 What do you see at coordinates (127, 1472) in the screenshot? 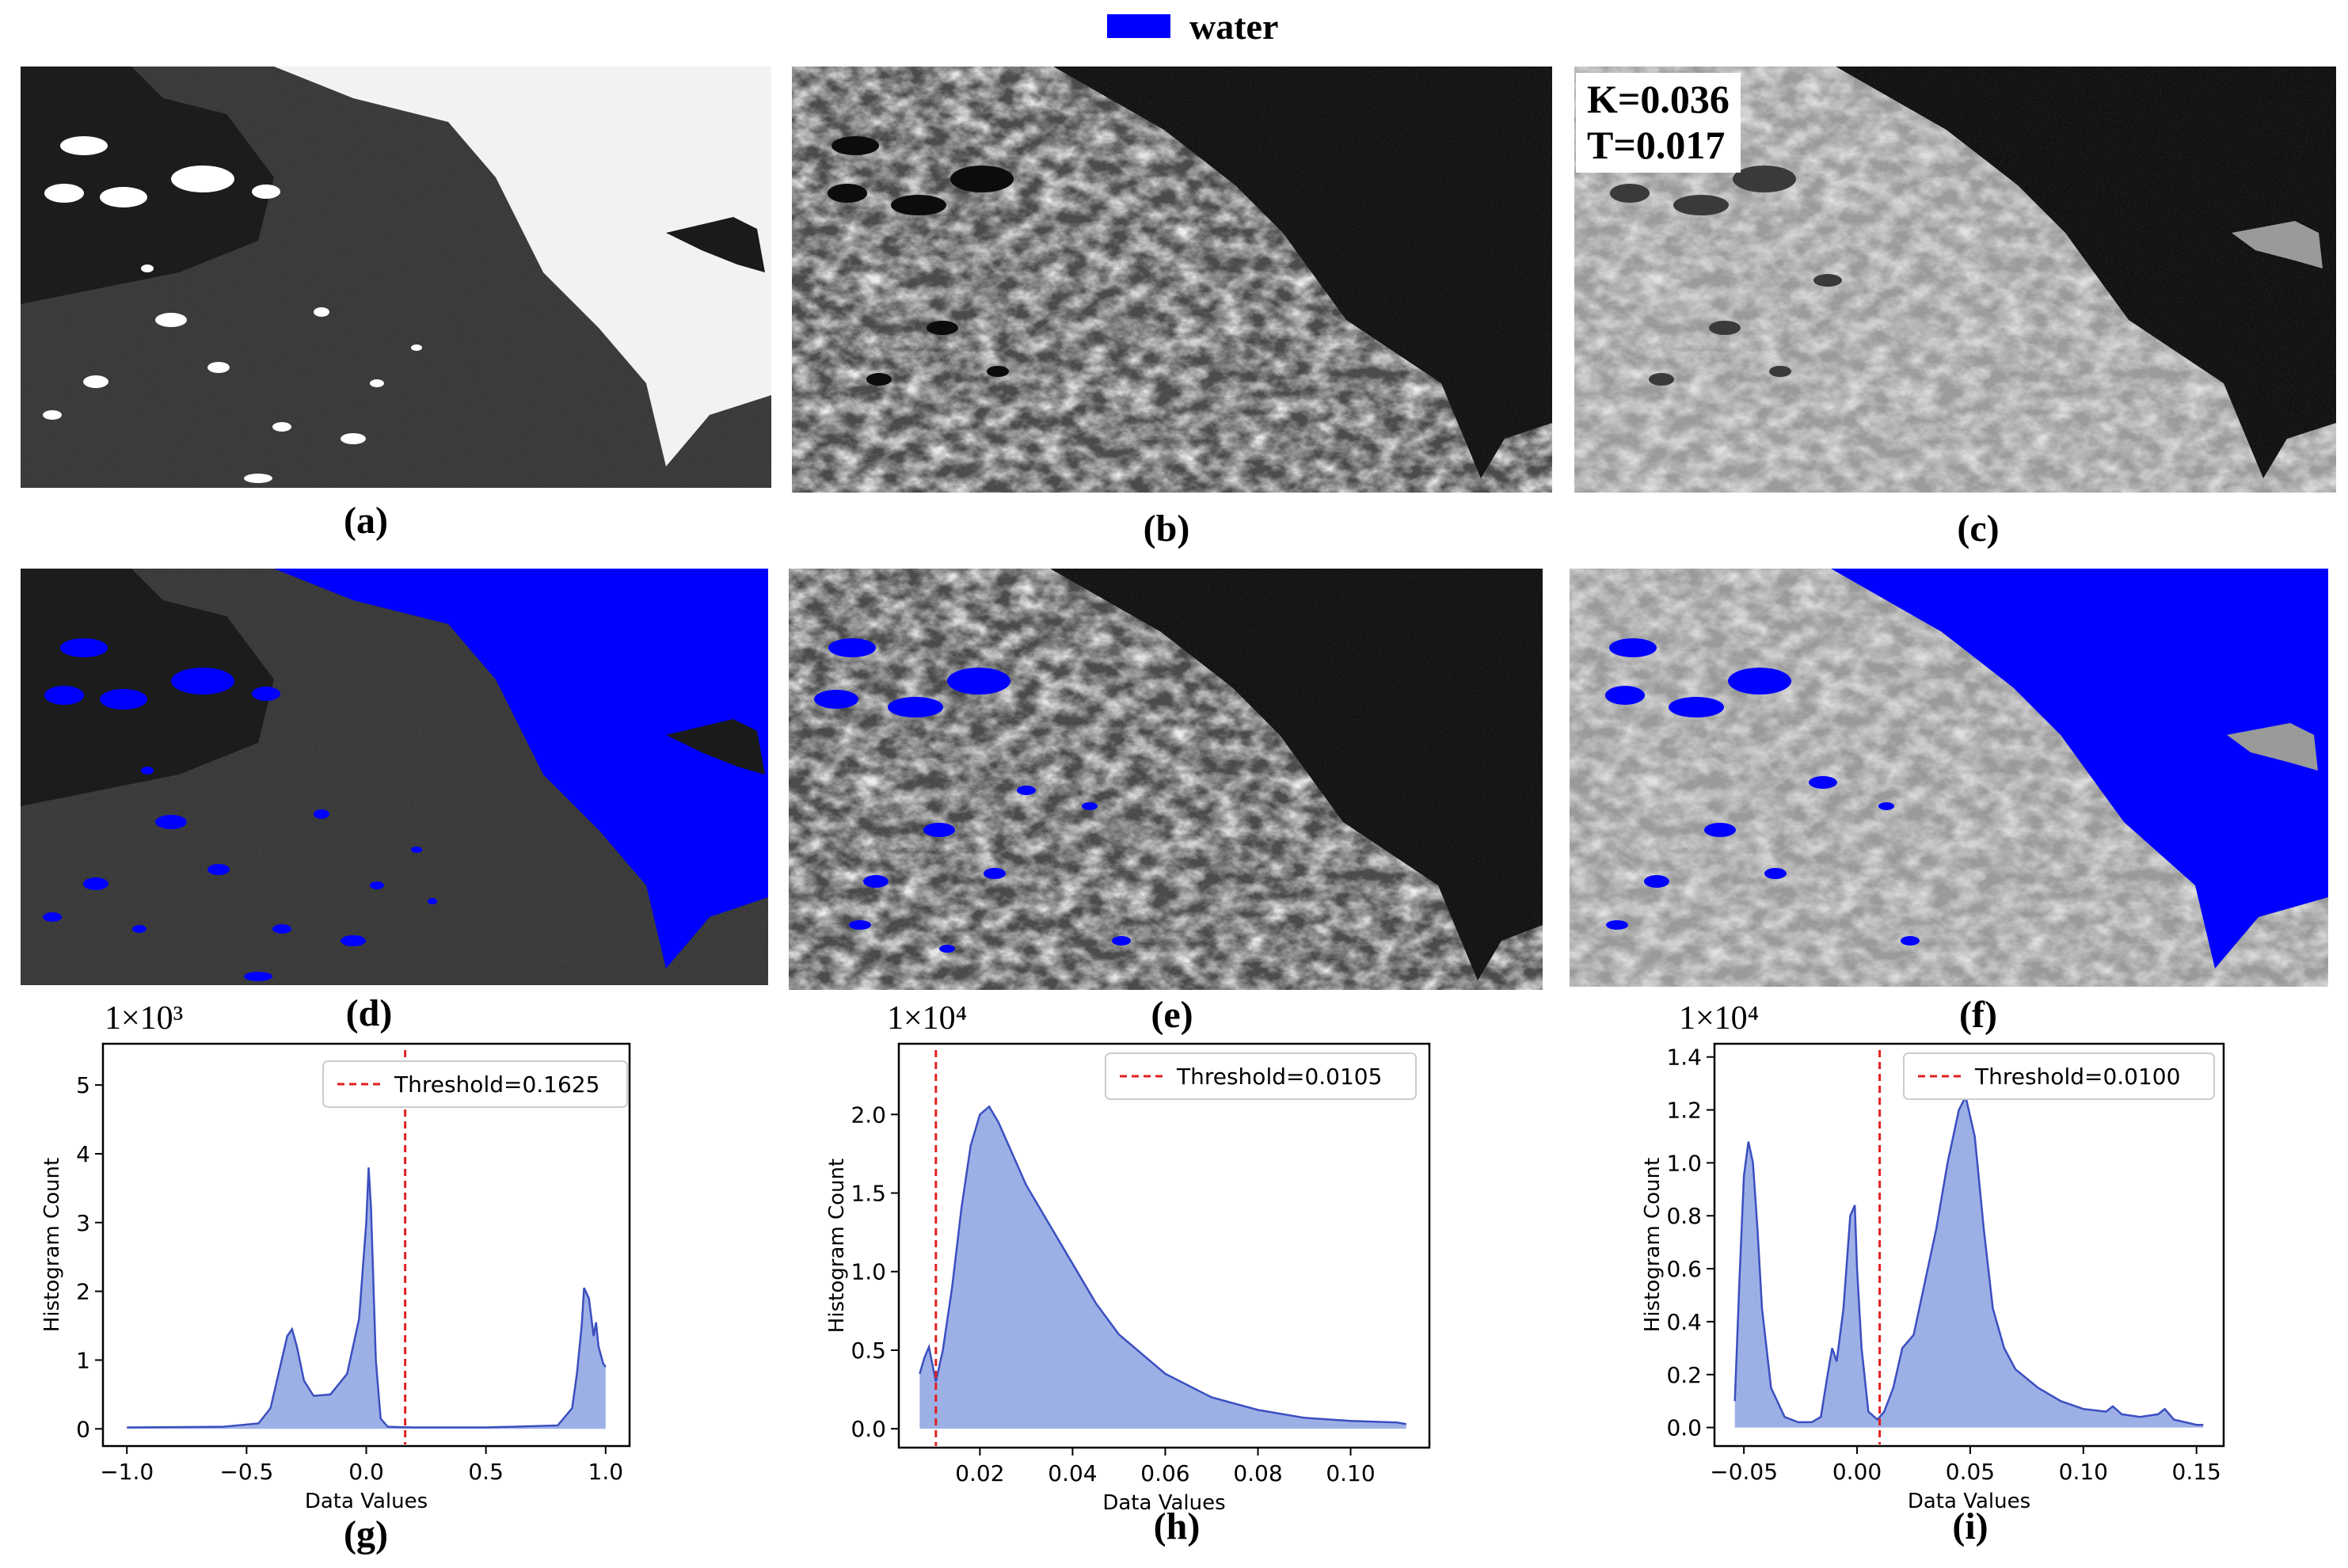
I see `chart-g-xtick-label: −1.0` at bounding box center [127, 1472].